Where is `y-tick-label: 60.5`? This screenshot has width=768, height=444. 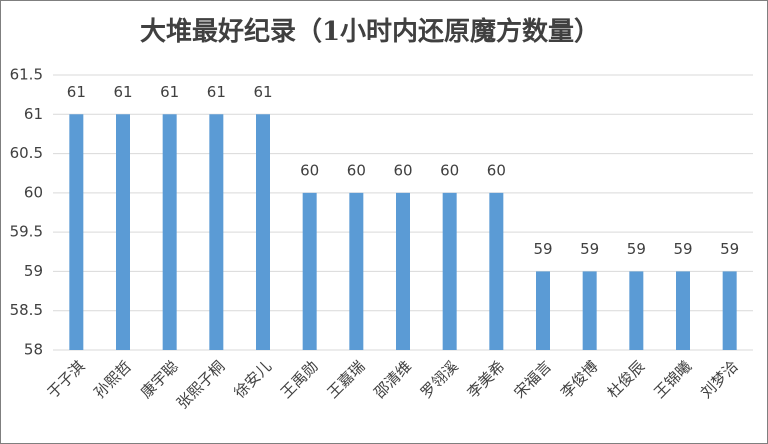
y-tick-label: 60.5 is located at coordinates (26, 153).